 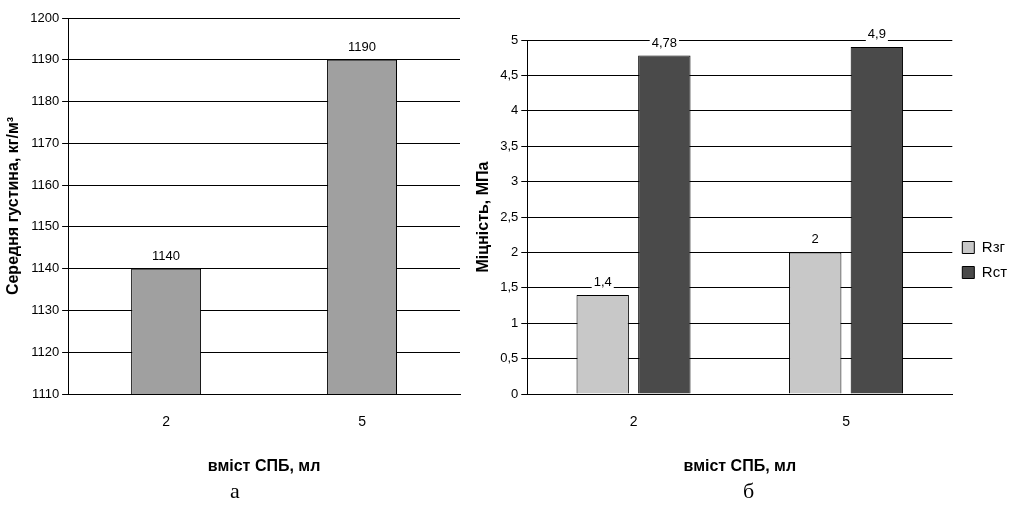 What do you see at coordinates (45, 351) in the screenshot?
I see `y-tick-label: 1120` at bounding box center [45, 351].